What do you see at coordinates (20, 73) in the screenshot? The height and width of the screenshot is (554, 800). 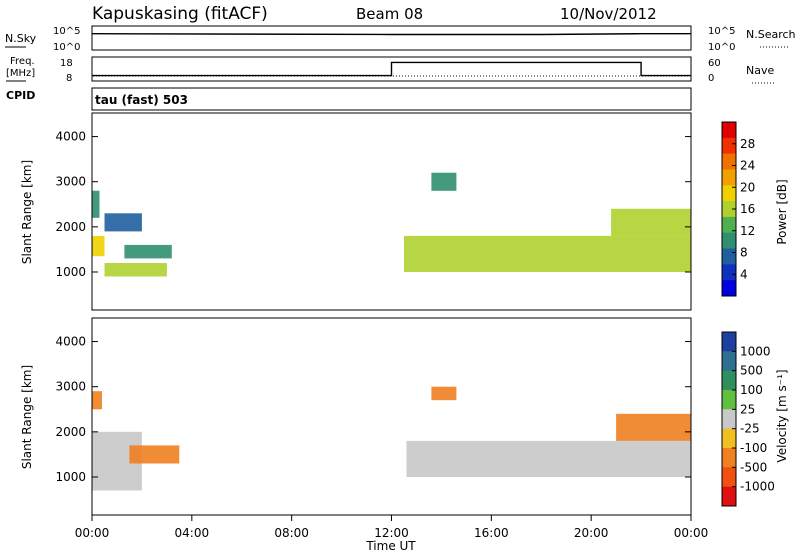 I see `freq-left-label-2: [MHz]` at bounding box center [20, 73].